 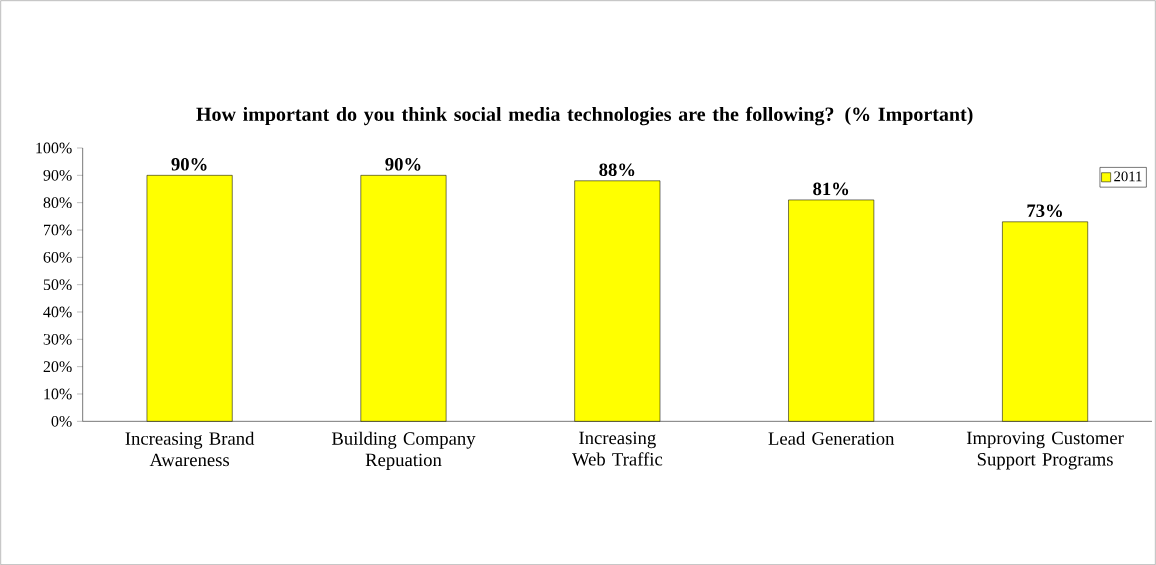 What do you see at coordinates (57, 366) in the screenshot?
I see `y-tick-label: 20%` at bounding box center [57, 366].